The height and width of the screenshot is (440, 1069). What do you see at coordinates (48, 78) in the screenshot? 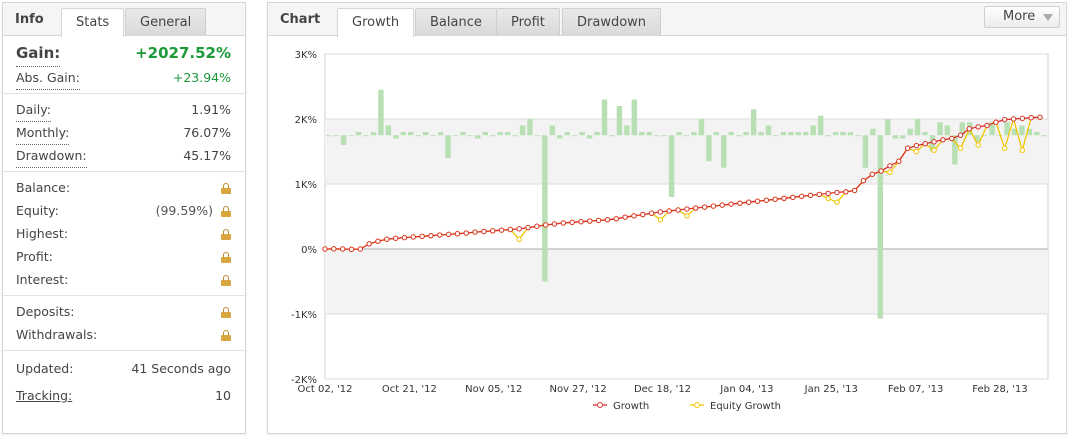
I see `abs-gain-label: Abs. Gain:` at bounding box center [48, 78].